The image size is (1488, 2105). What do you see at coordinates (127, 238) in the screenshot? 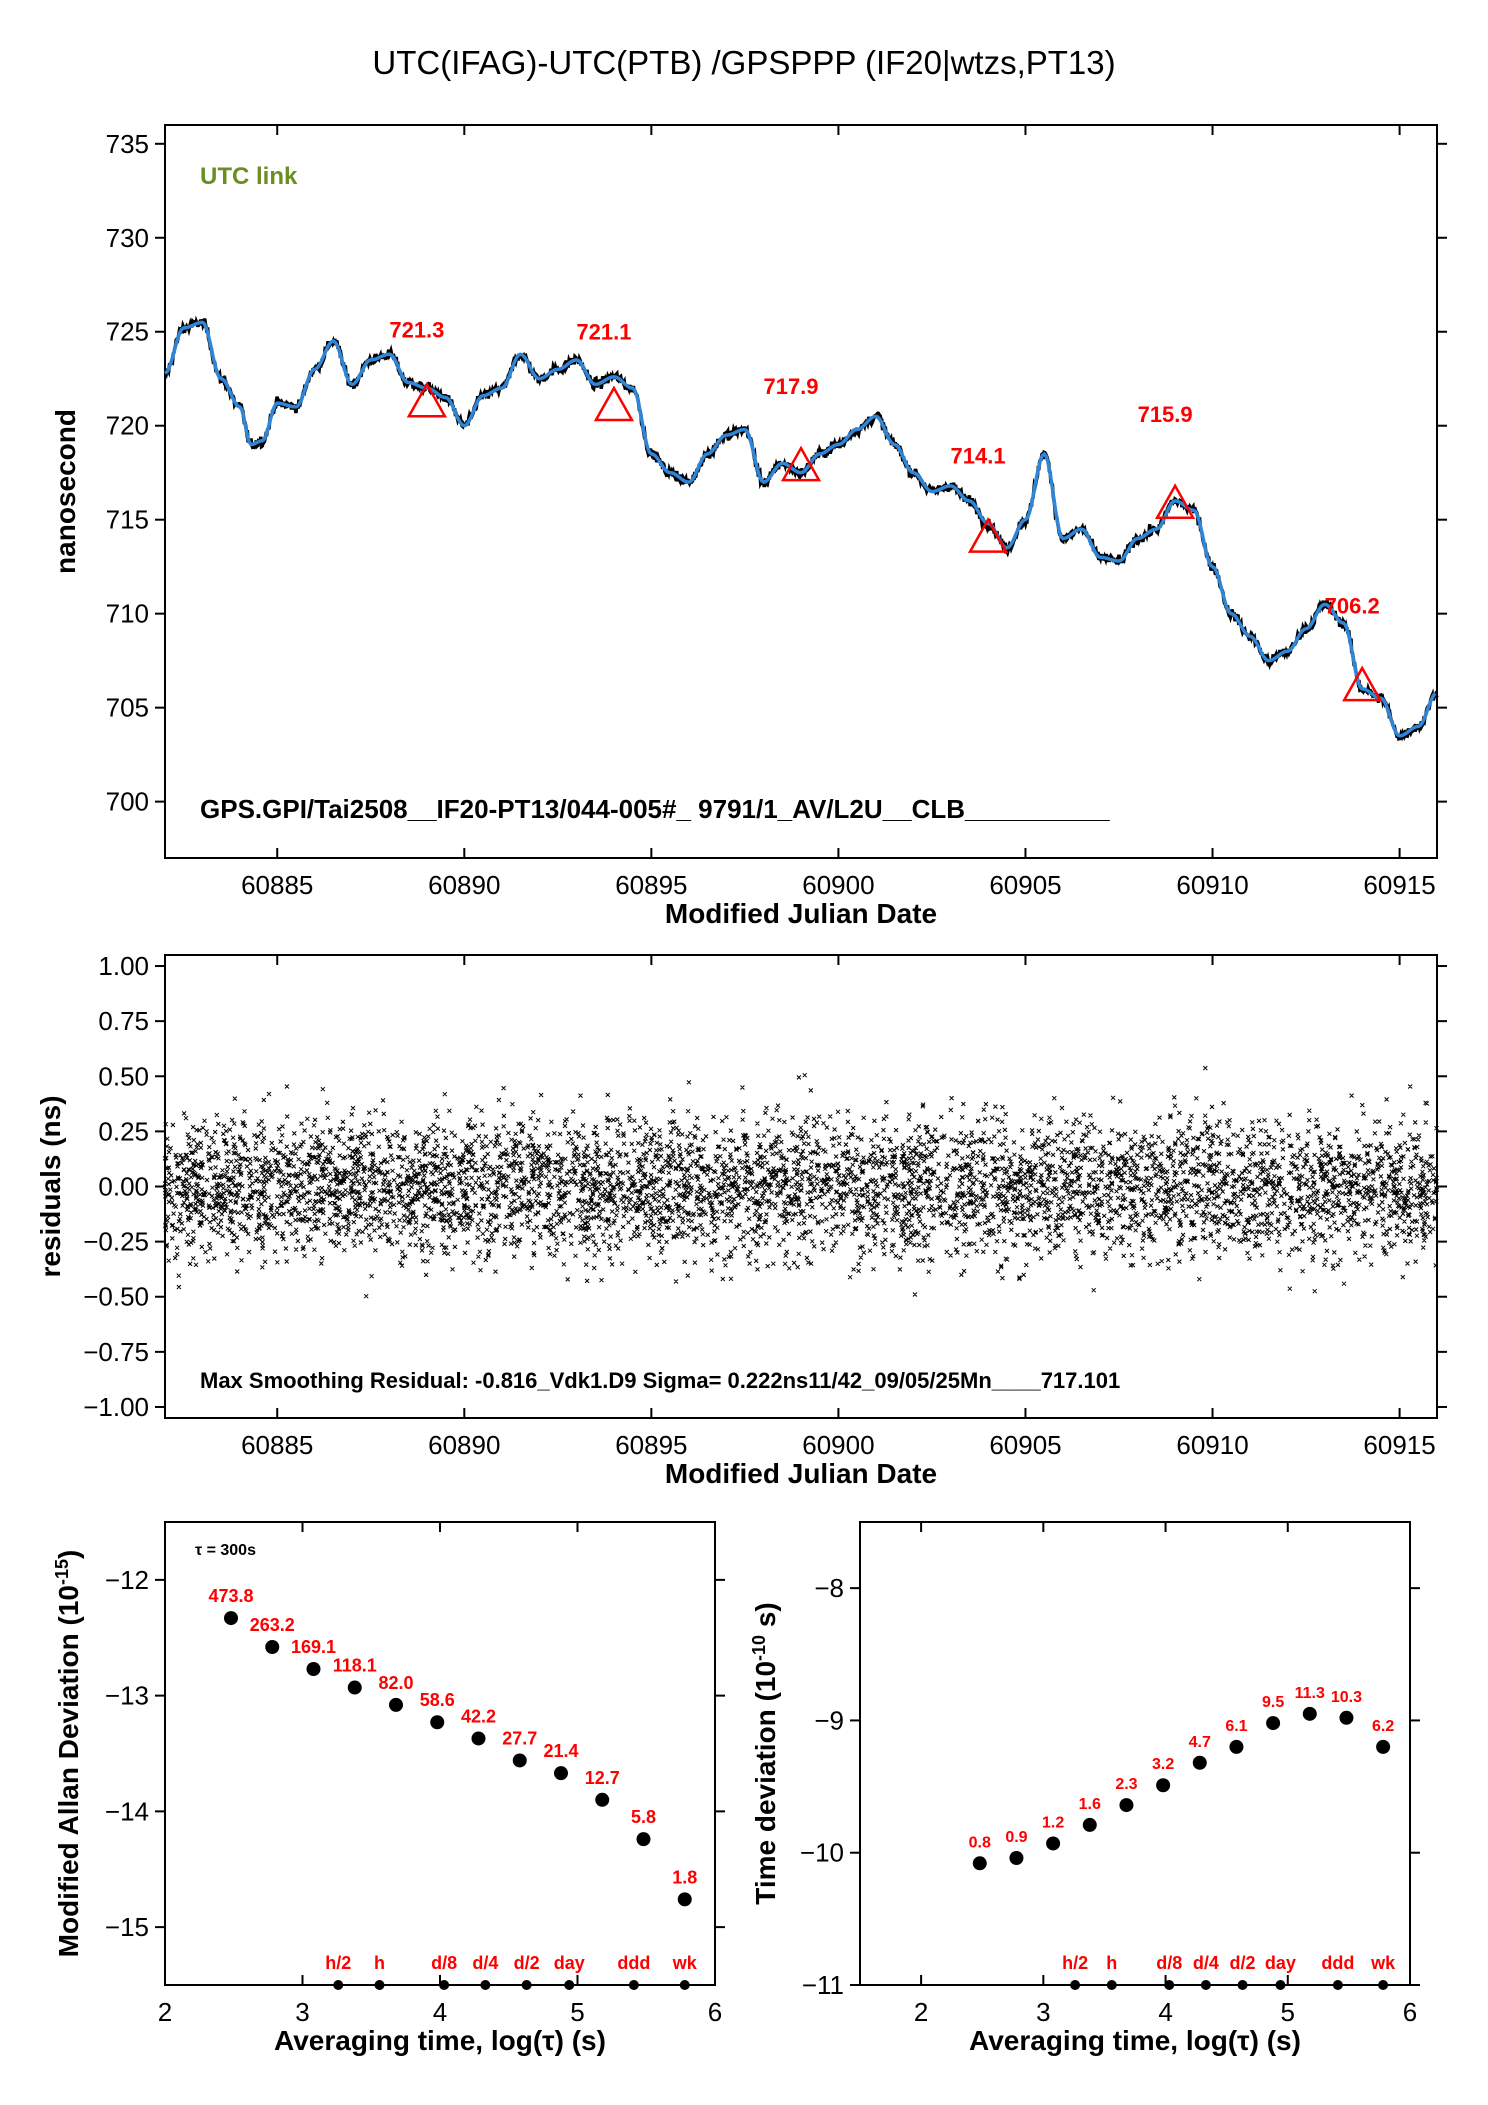
I see `y-tick-label: 730` at bounding box center [127, 238].